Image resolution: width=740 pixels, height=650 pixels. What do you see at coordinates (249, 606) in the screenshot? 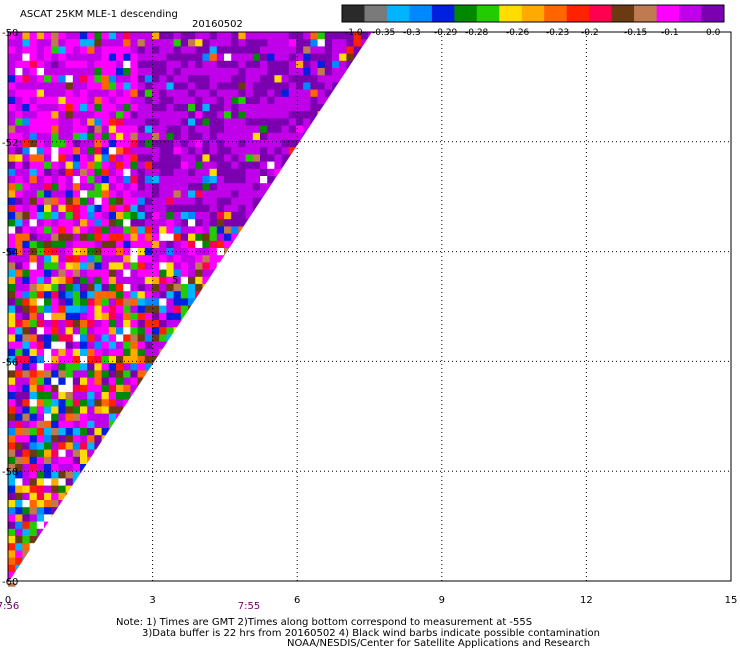
I see `time-label: 7:55` at bounding box center [249, 606].